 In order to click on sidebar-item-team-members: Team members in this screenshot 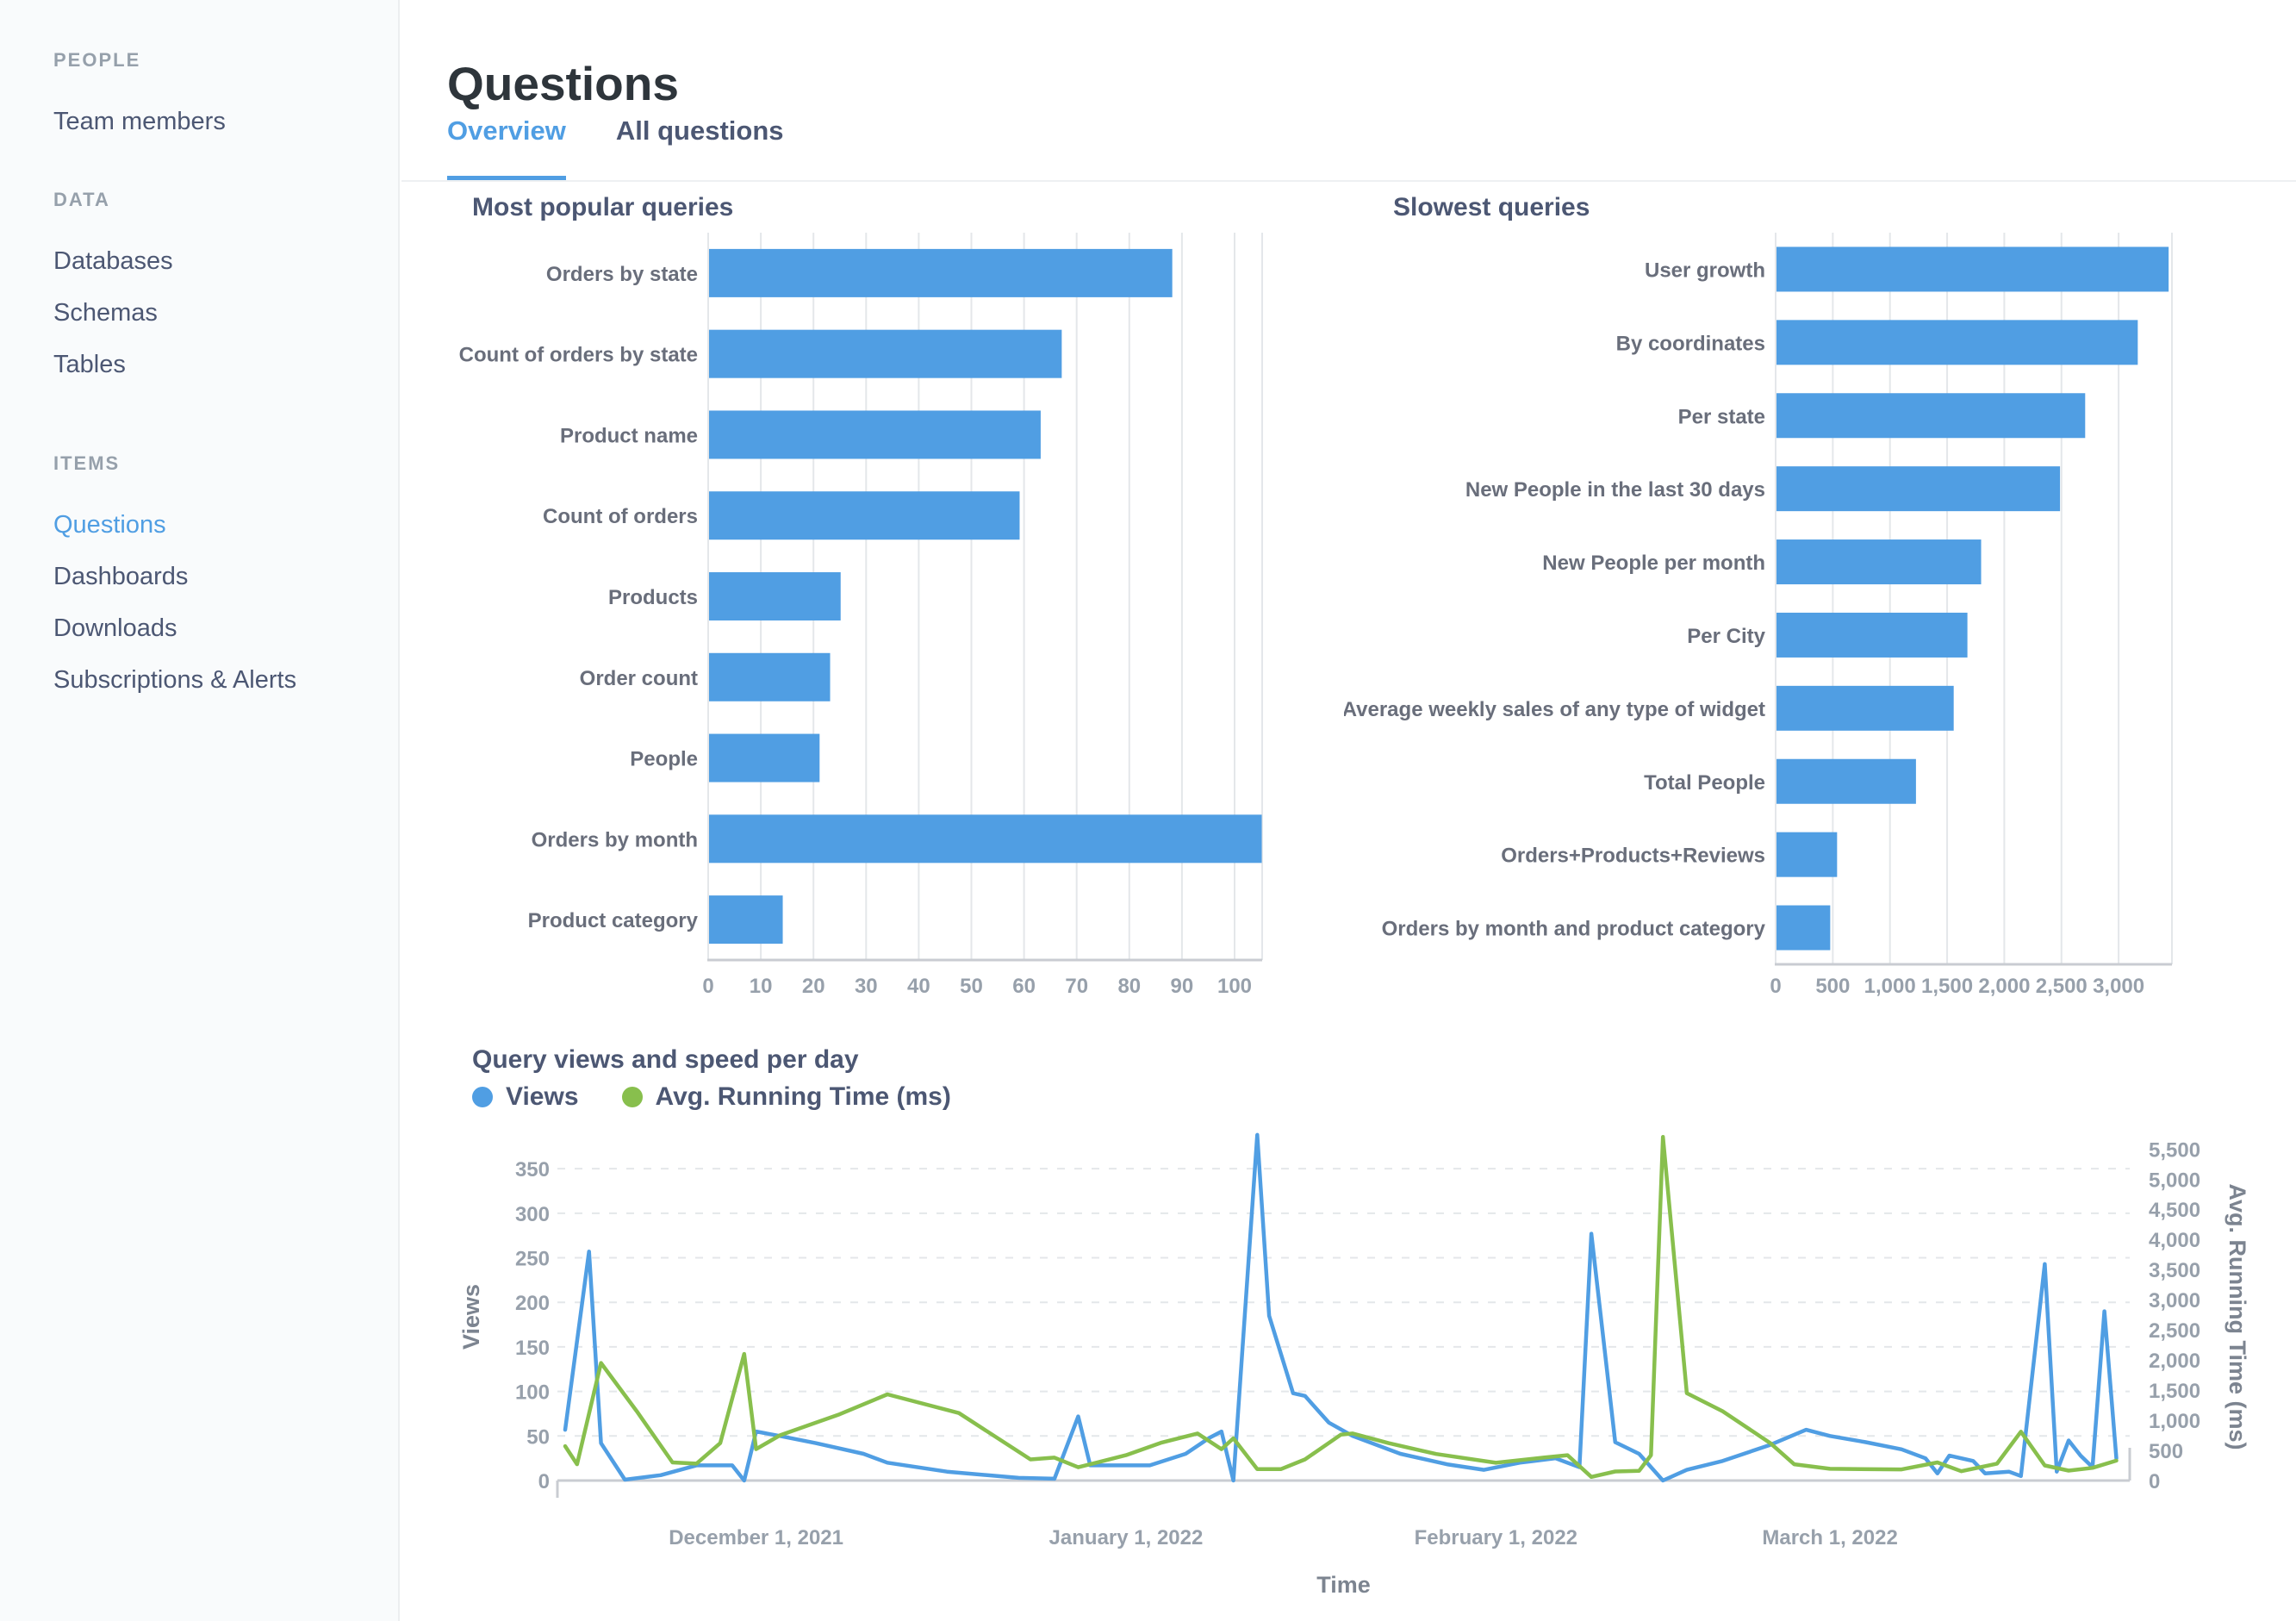, I will do `click(139, 121)`.